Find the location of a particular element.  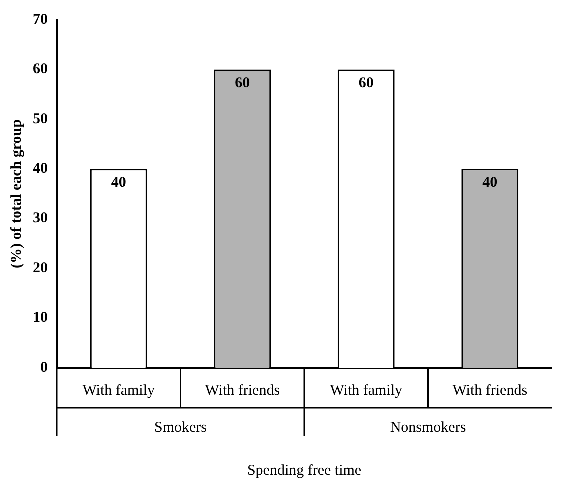

y-tick-label: 0 is located at coordinates (44, 368).